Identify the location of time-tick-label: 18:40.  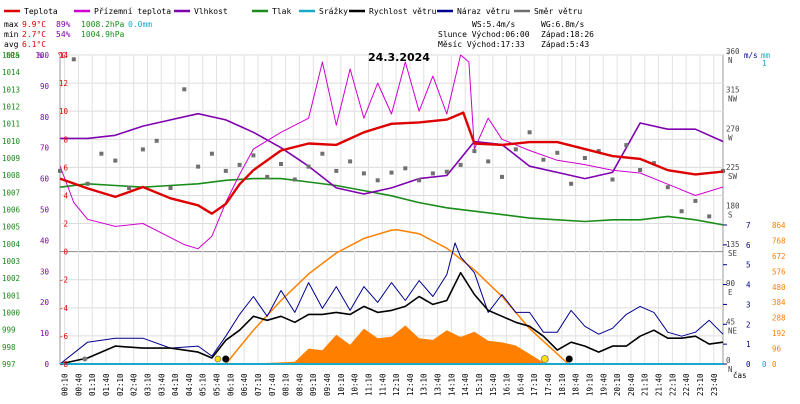
(576, 384).